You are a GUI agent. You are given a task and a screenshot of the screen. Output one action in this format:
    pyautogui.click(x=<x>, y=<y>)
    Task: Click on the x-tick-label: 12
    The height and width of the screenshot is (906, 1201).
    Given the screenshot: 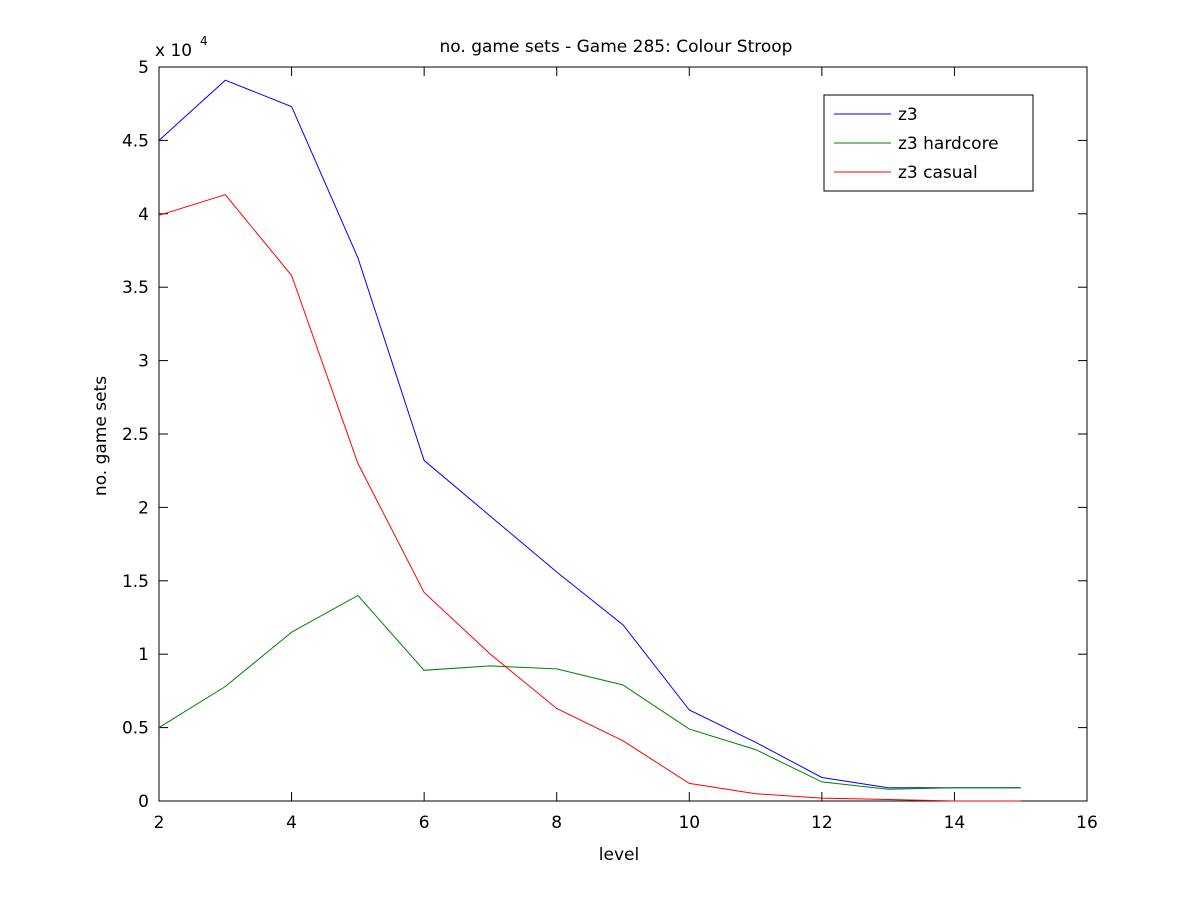 What is the action you would take?
    pyautogui.click(x=822, y=823)
    